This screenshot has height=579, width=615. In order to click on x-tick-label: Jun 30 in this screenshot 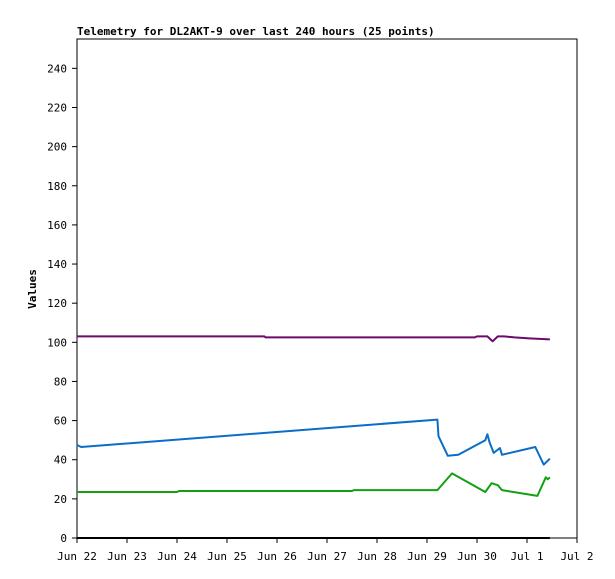, I will do `click(477, 556)`.